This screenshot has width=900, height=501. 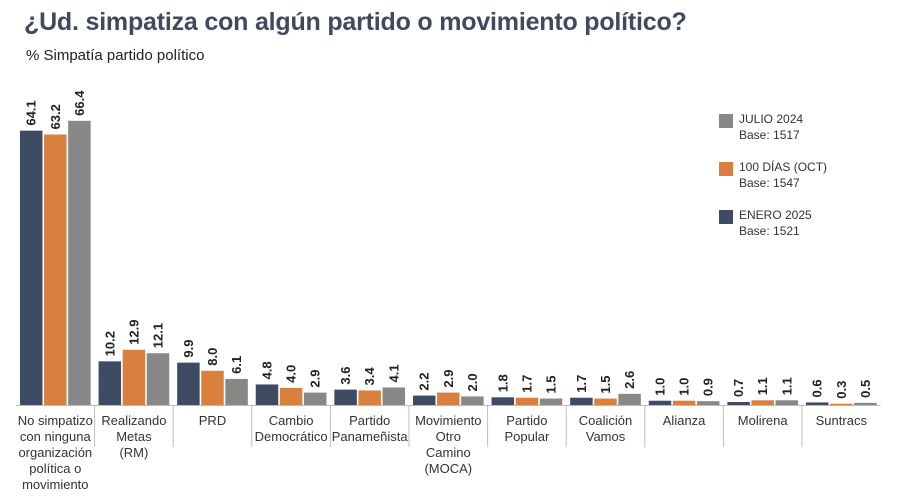 What do you see at coordinates (267, 370) in the screenshot?
I see `data-label: 4.8` at bounding box center [267, 370].